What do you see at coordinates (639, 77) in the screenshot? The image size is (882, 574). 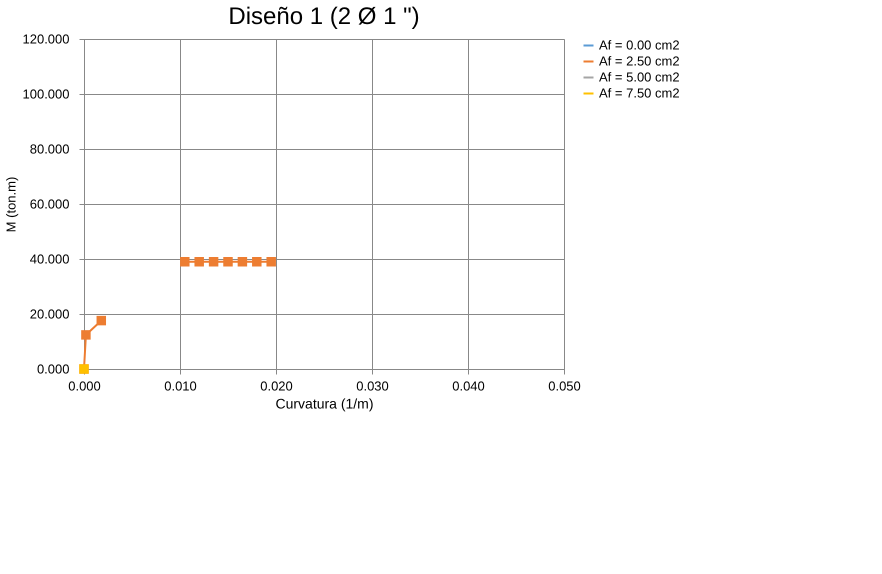 I see `legend-label: Af = 5.00 cm2` at bounding box center [639, 77].